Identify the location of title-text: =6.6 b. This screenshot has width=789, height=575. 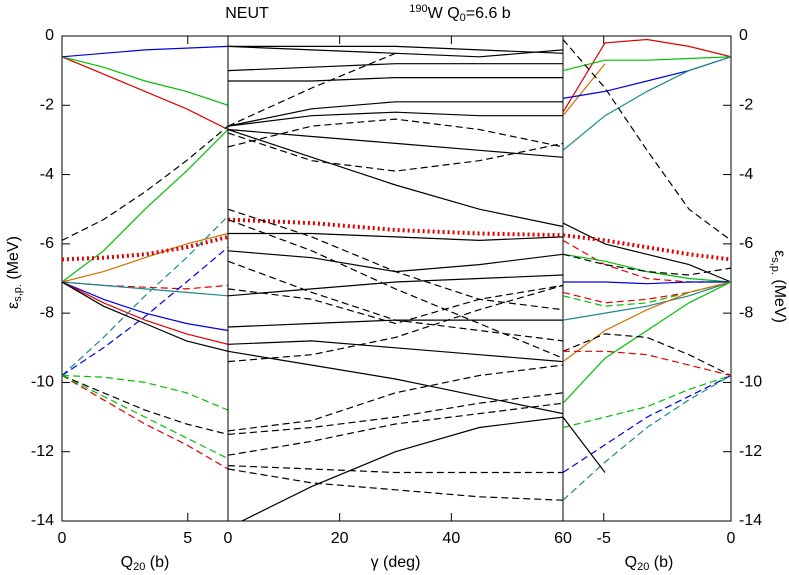
(488, 13).